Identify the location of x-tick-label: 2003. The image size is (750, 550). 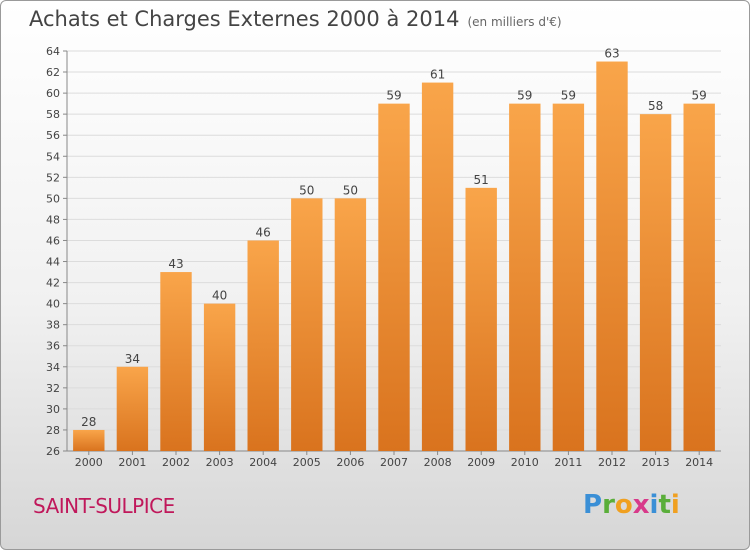
(220, 462).